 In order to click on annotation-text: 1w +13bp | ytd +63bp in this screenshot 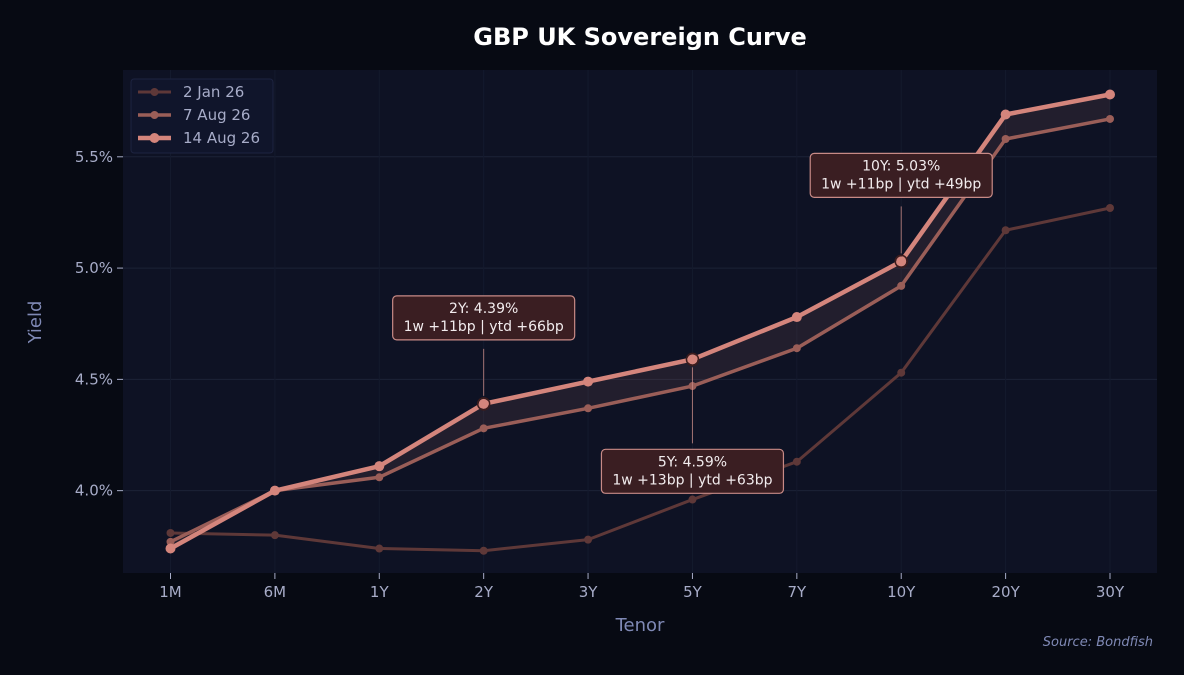, I will do `click(692, 480)`.